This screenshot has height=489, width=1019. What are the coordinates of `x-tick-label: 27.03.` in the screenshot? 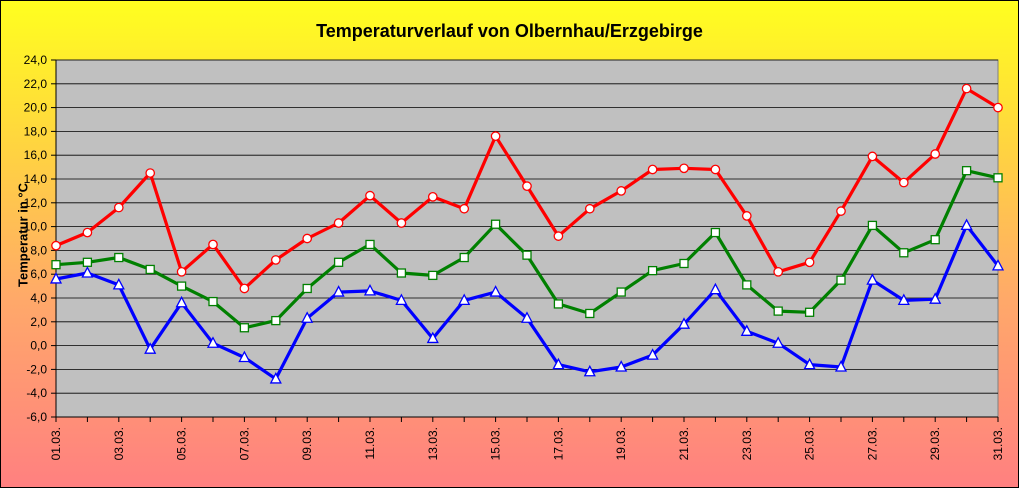 It's located at (872, 443).